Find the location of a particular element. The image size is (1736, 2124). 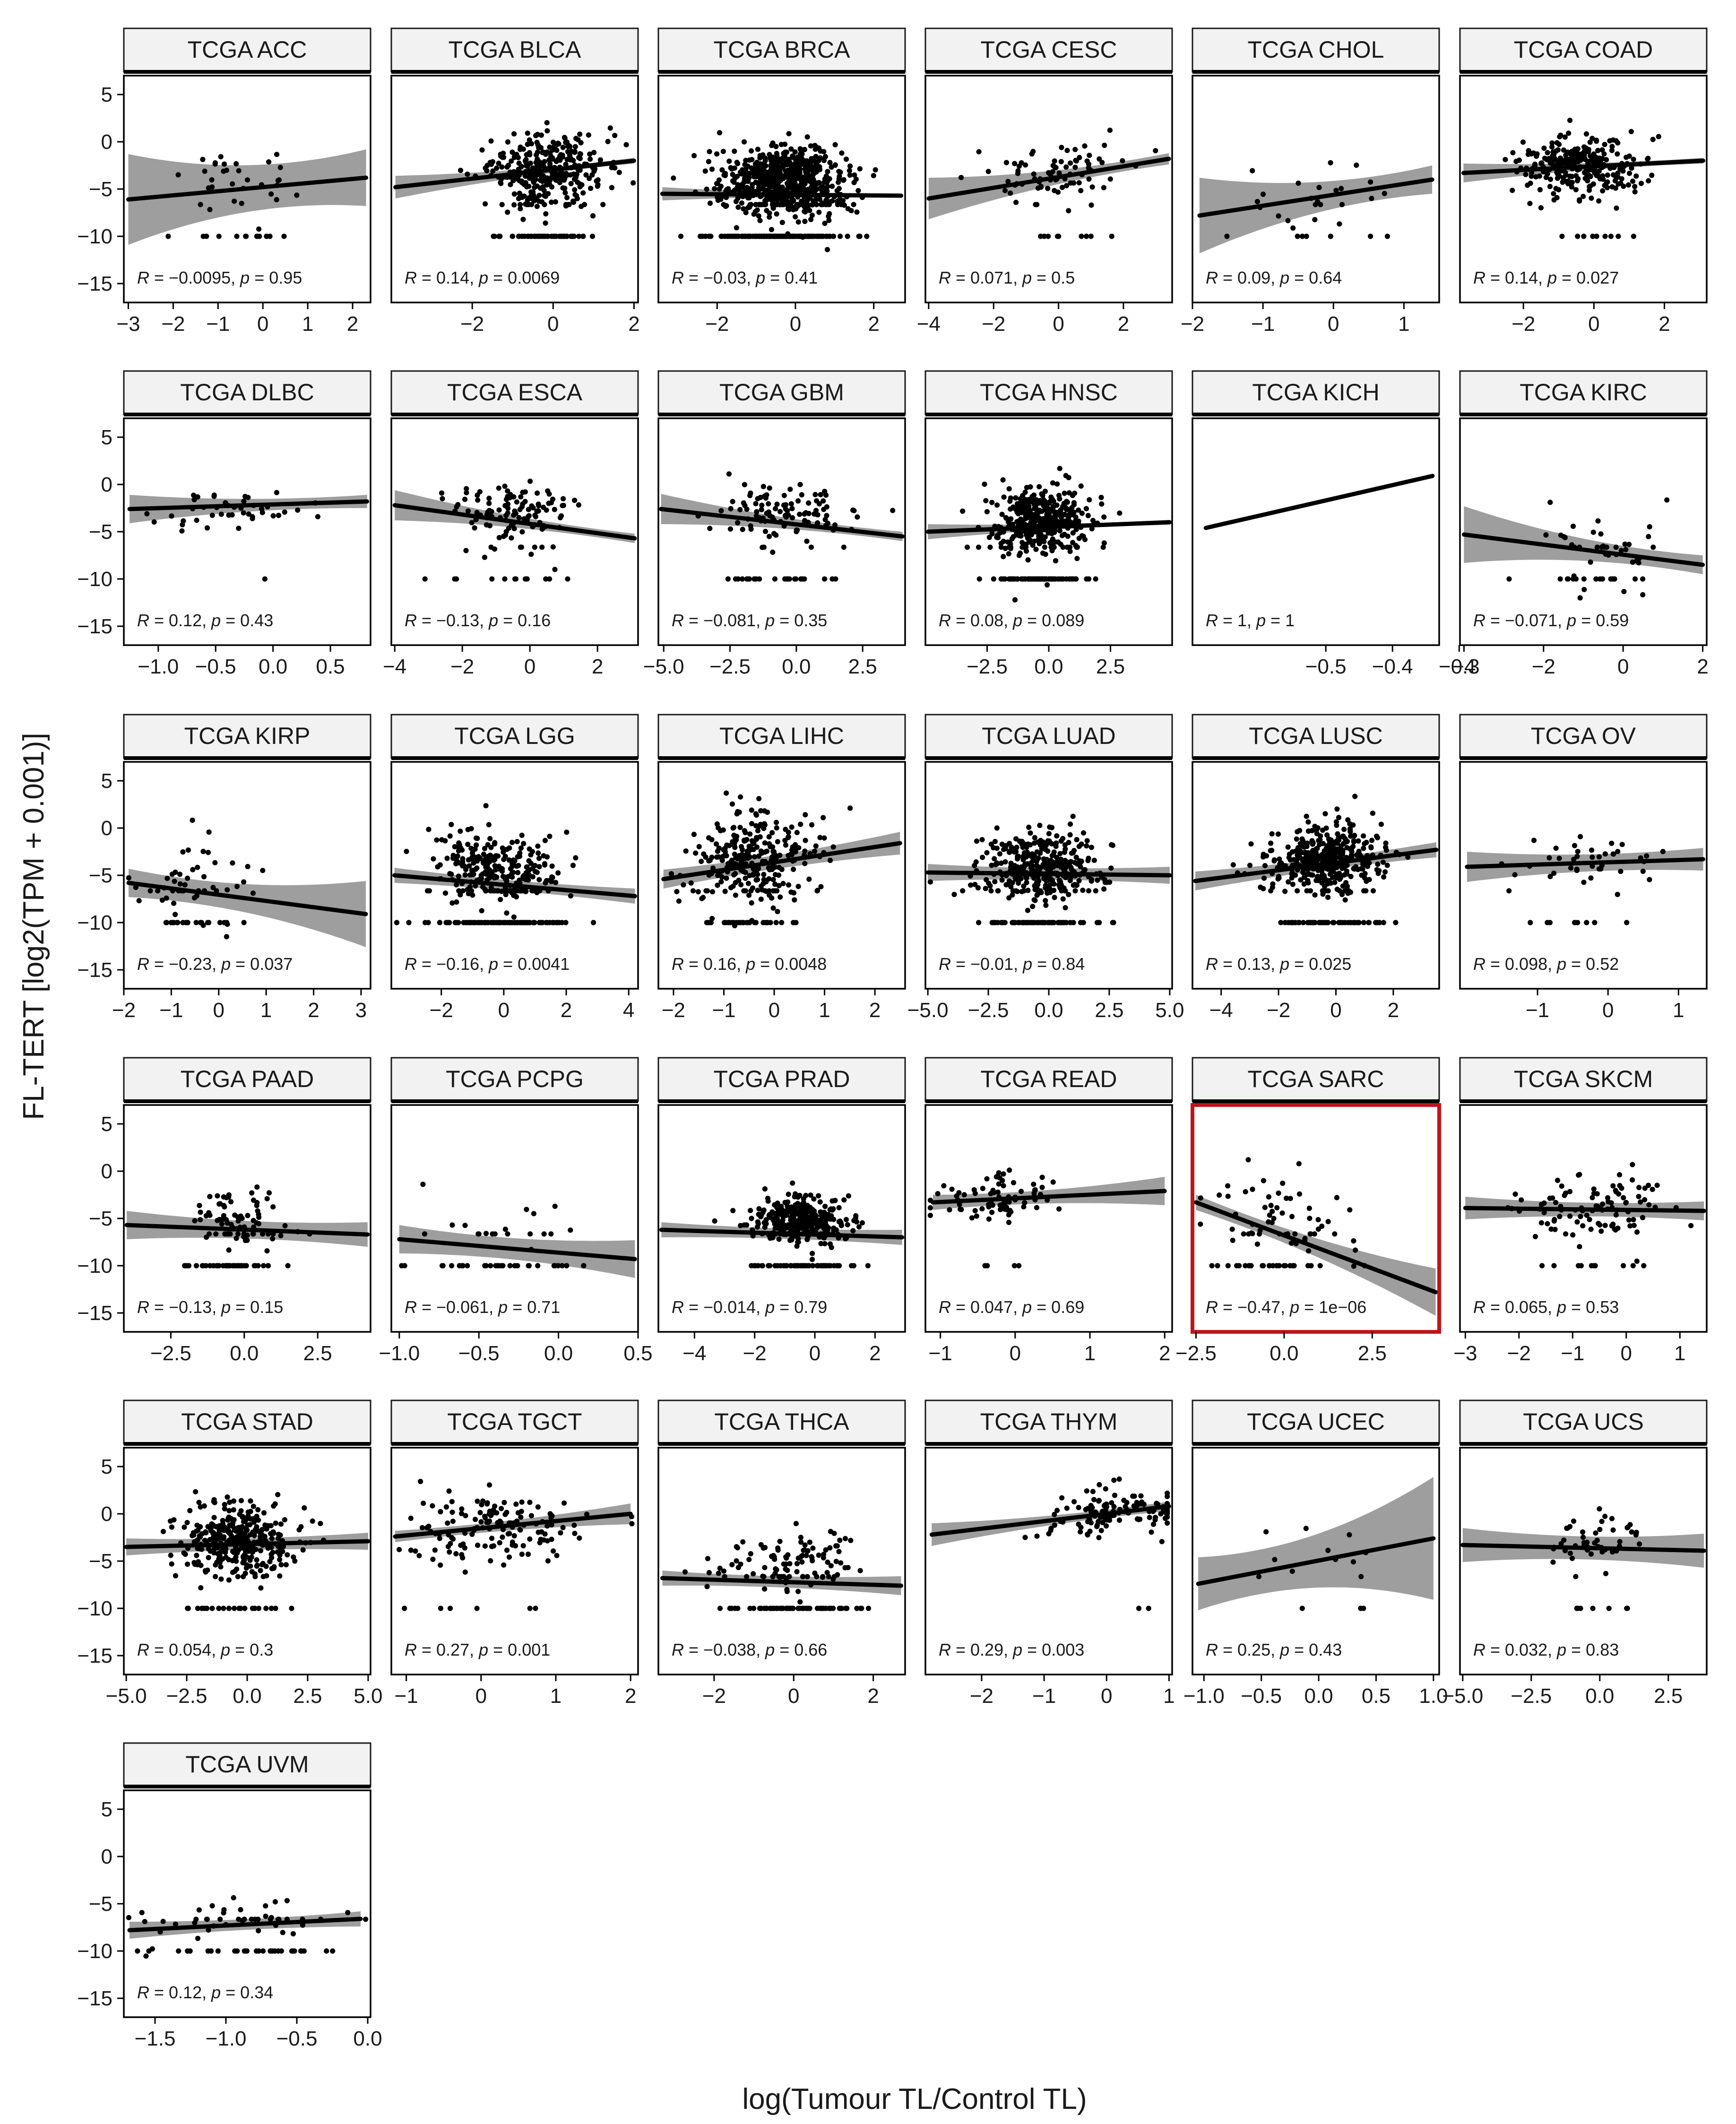

confidence-band is located at coordinates (247, 197).